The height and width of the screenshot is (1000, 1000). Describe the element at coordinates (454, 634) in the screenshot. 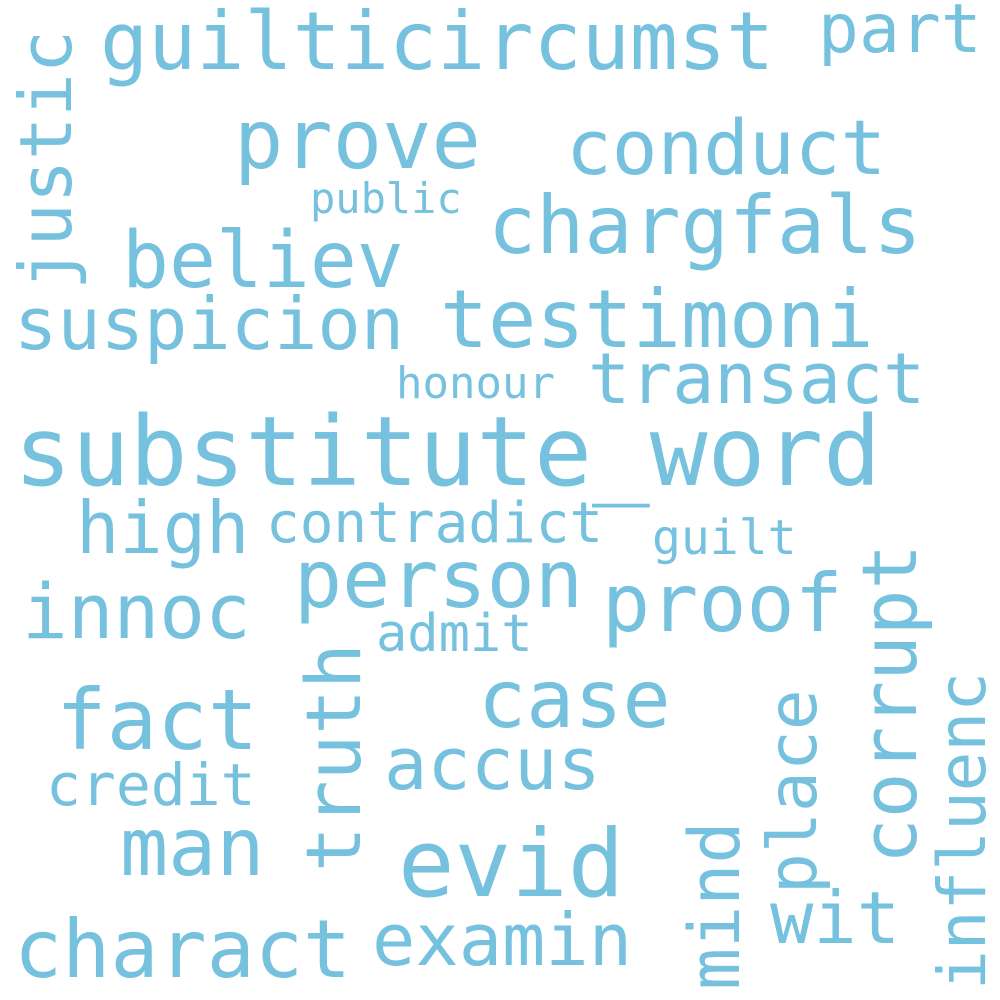

I see `word-admit: admit` at that location.